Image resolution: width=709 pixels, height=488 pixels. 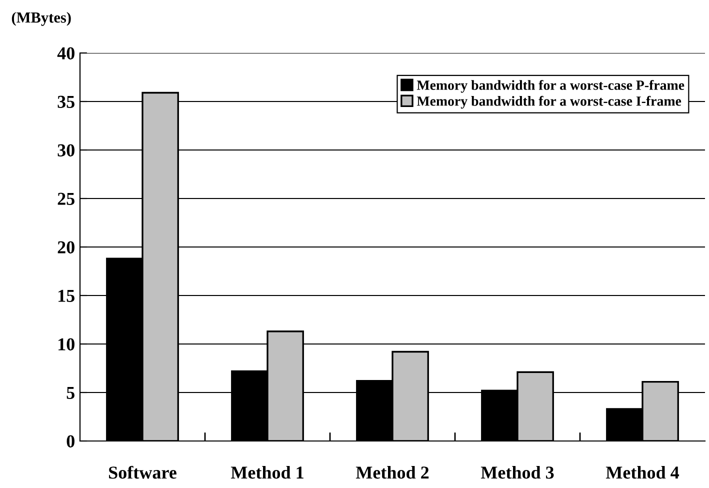 I want to click on y-tick-label: 35, so click(x=66, y=102).